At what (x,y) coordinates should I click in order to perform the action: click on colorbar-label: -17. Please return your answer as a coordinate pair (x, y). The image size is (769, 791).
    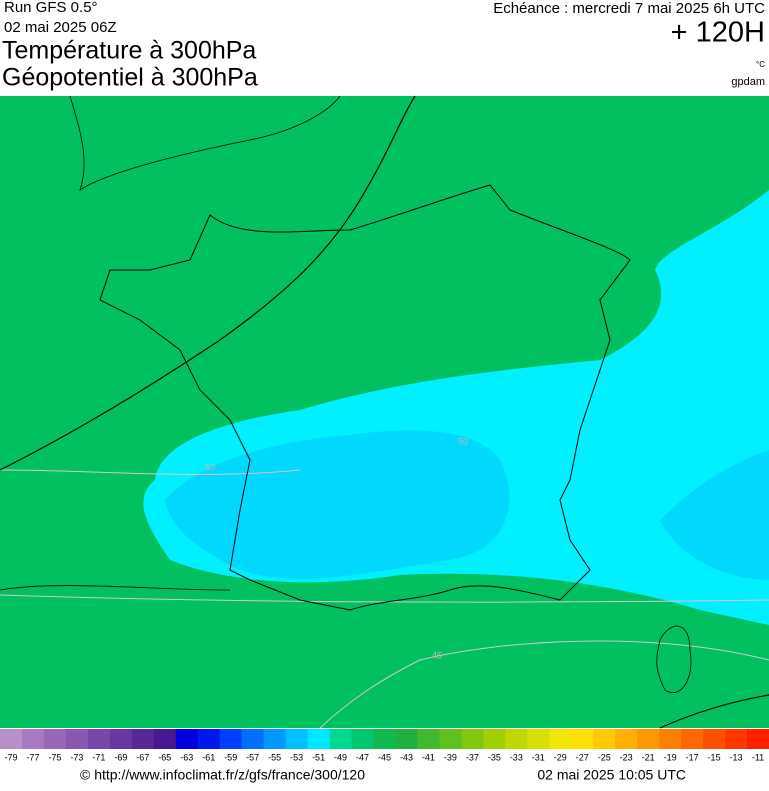
    Looking at the image, I should click on (692, 757).